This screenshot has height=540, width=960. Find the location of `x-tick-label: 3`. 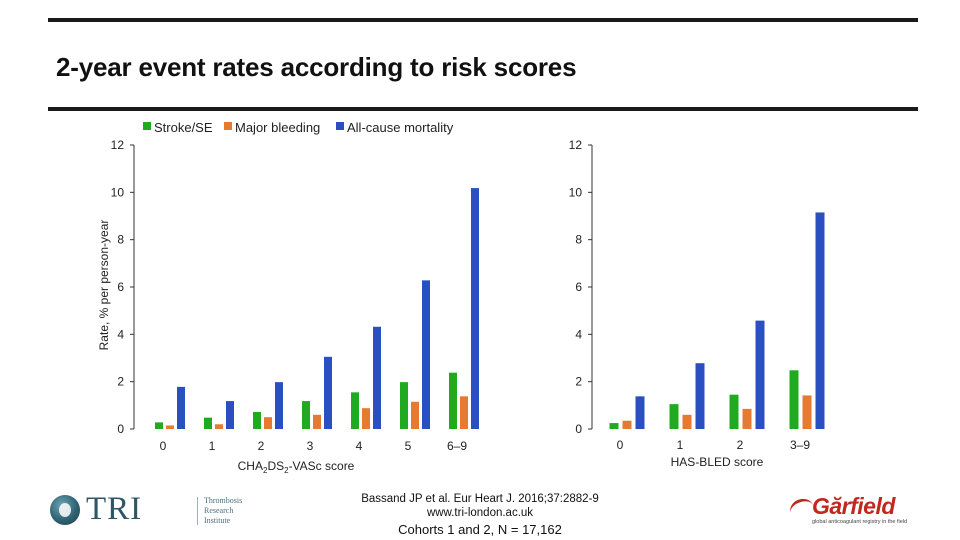

x-tick-label: 3 is located at coordinates (310, 446).